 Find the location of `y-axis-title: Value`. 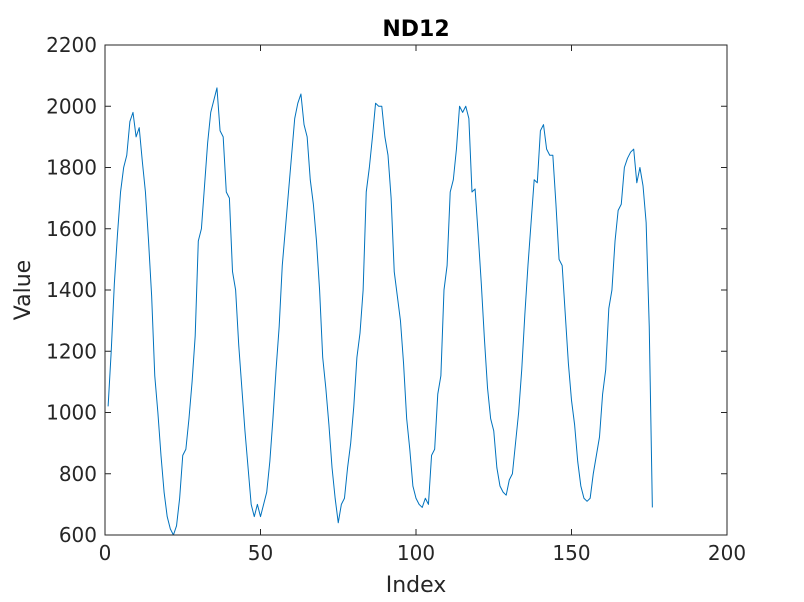

y-axis-title: Value is located at coordinates (23, 290).